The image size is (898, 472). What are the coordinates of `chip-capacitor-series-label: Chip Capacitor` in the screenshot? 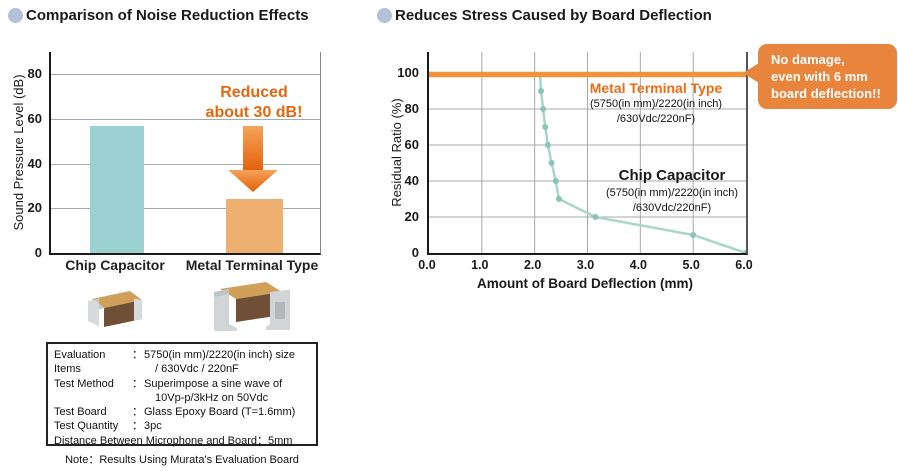 It's located at (672, 175).